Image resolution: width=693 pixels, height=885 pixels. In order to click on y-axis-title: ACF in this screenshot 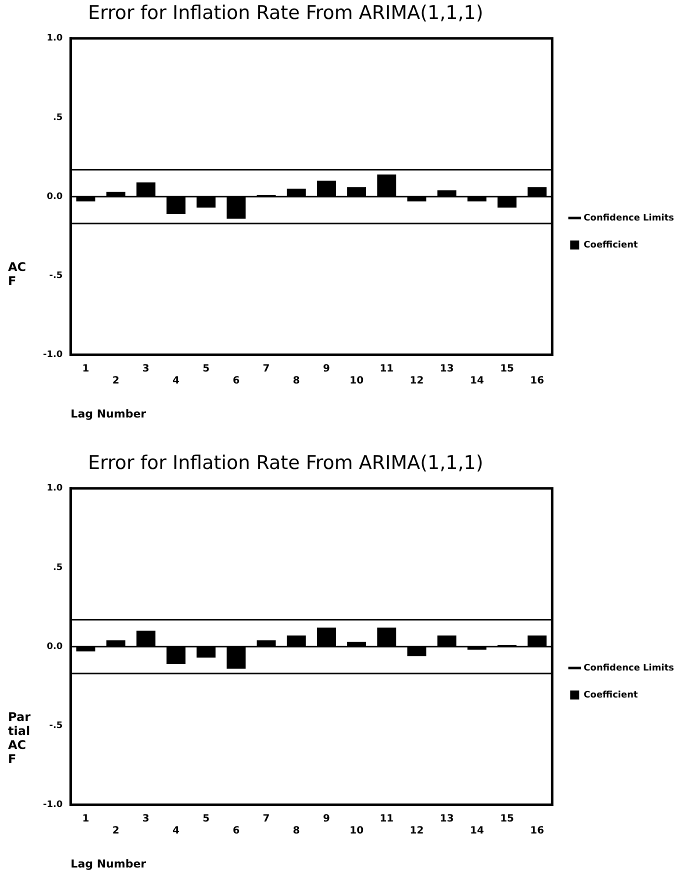, I will do `click(18, 274)`.